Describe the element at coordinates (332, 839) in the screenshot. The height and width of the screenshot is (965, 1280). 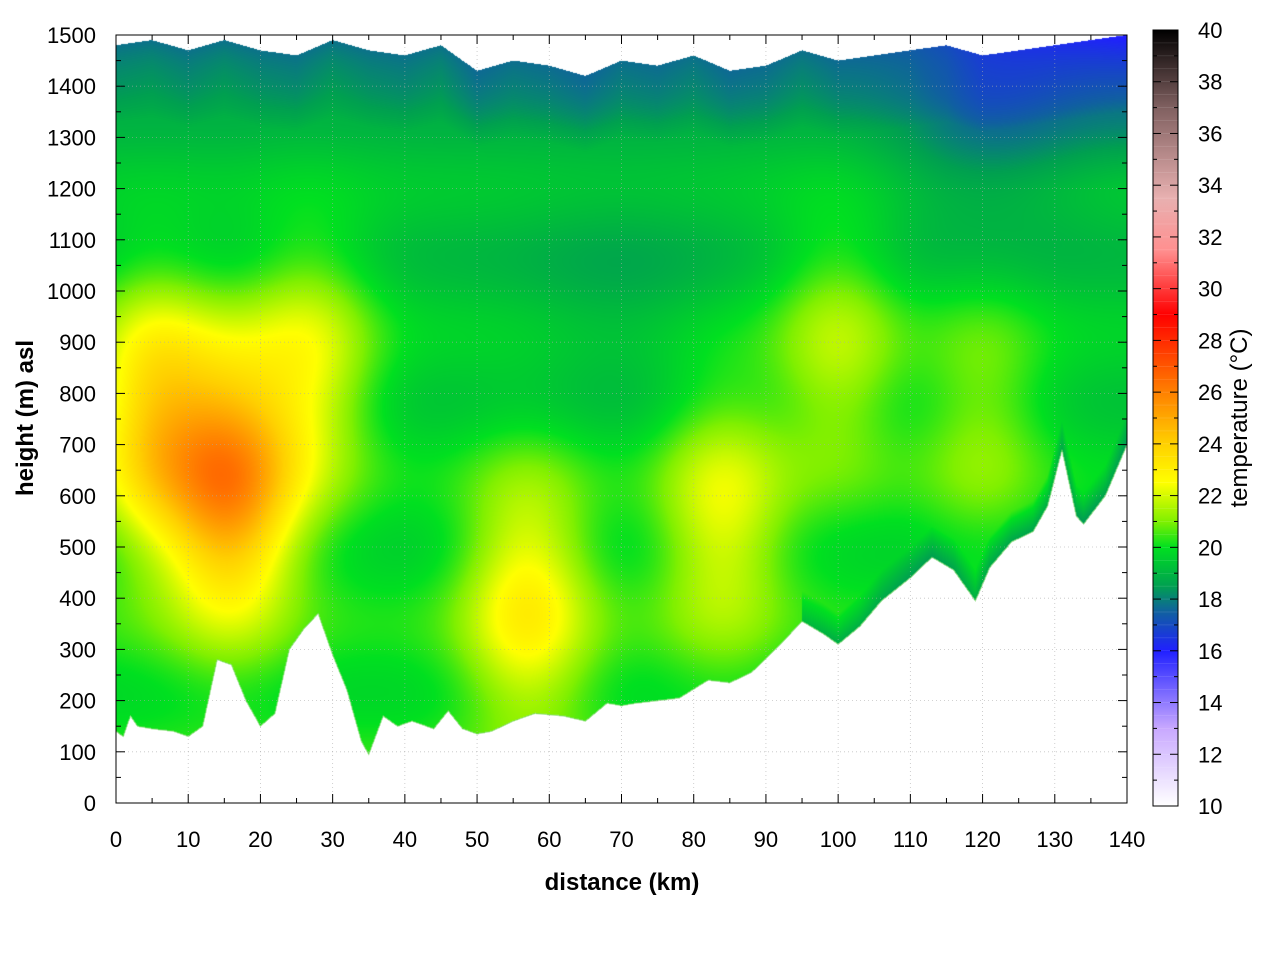
I see `x-tick-label: 30` at that location.